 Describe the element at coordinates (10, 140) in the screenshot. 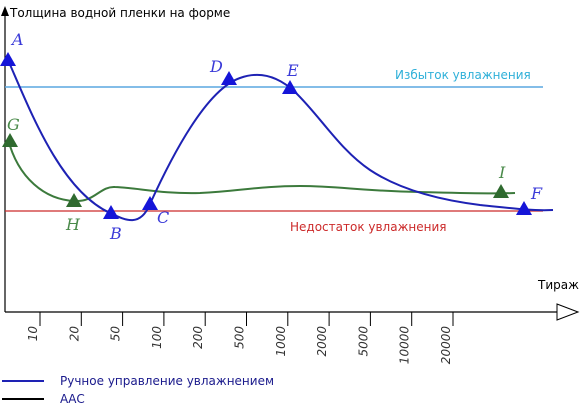

I see `point-marker-g` at that location.